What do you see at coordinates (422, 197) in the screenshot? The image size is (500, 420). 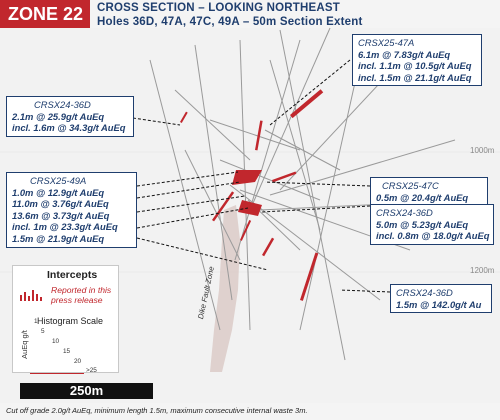 I see `callout-line: 0.5m @ 20.4g/t AuEq` at bounding box center [422, 197].